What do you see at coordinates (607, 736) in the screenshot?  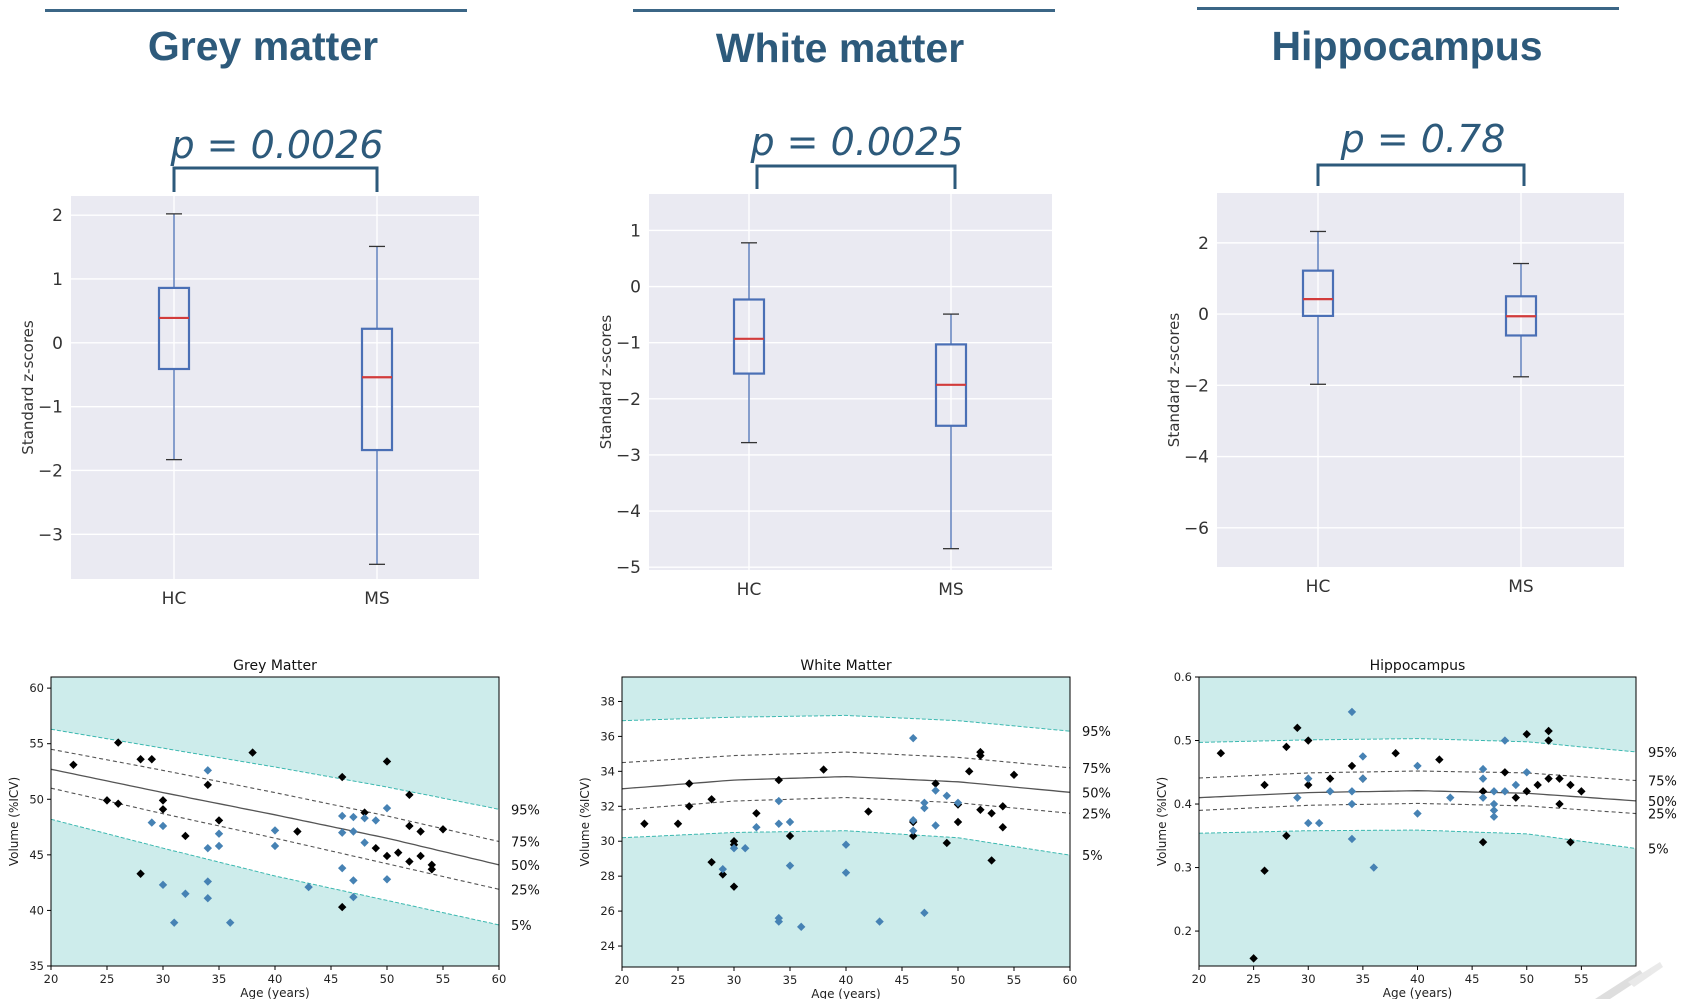 I see `y-tick-label: 36` at bounding box center [607, 736].